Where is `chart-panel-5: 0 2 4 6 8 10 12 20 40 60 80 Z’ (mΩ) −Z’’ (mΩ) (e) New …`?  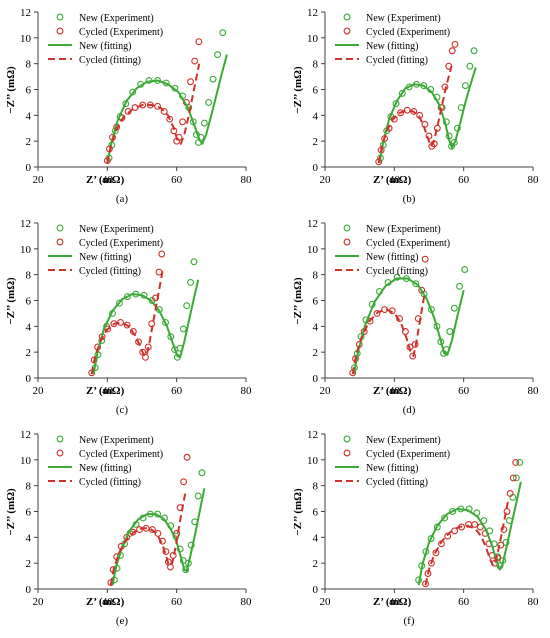
chart-panel-5: 0 2 4 6 8 10 12 20 40 60 80 Z’ (mΩ) −Z’’ (mΩ) (e) New … is located at coordinates (128, 528).